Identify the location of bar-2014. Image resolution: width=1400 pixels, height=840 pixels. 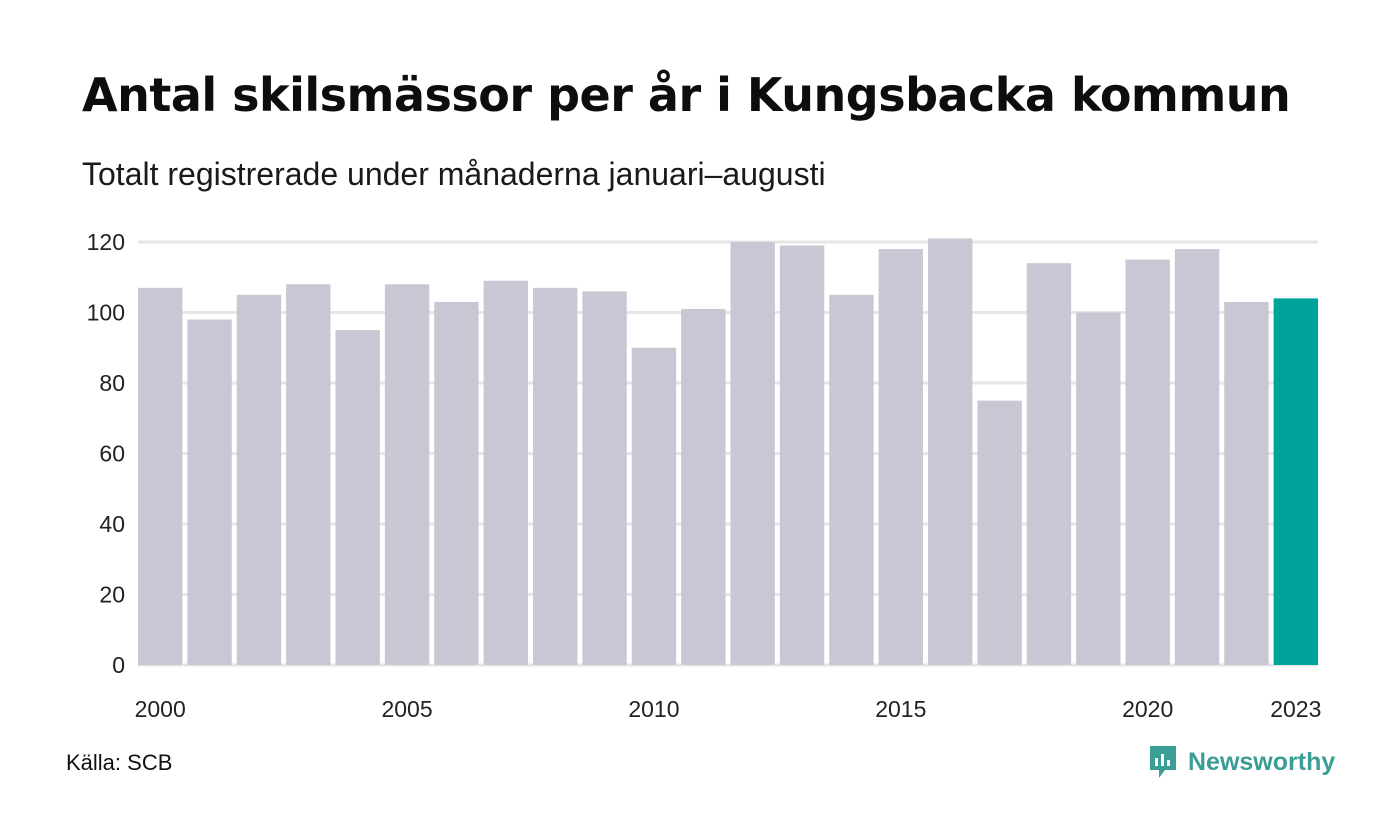
(851, 479).